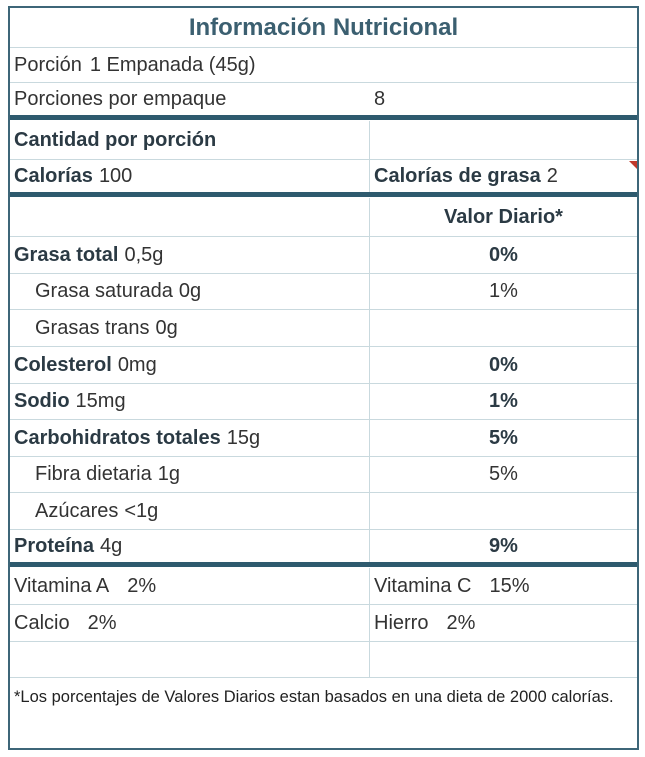 This screenshot has height=757, width=645. I want to click on nutrient-amount: <1g, so click(141, 510).